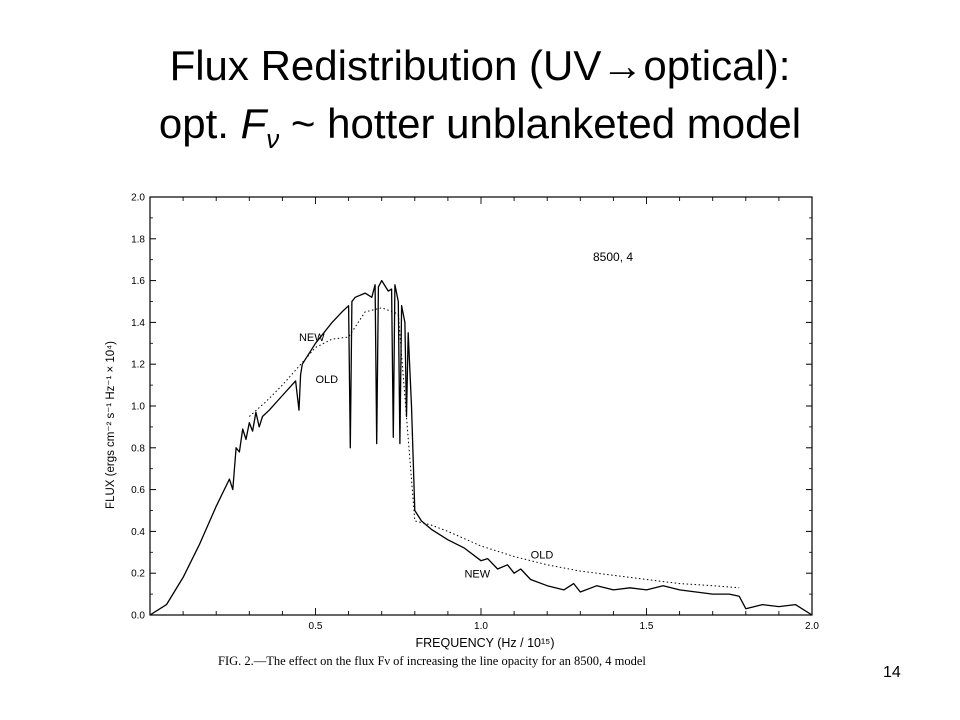 This screenshot has height=720, width=960. I want to click on slide-title-line-2: opt. Fν ~ hotter unblanketed model, so click(480, 125).